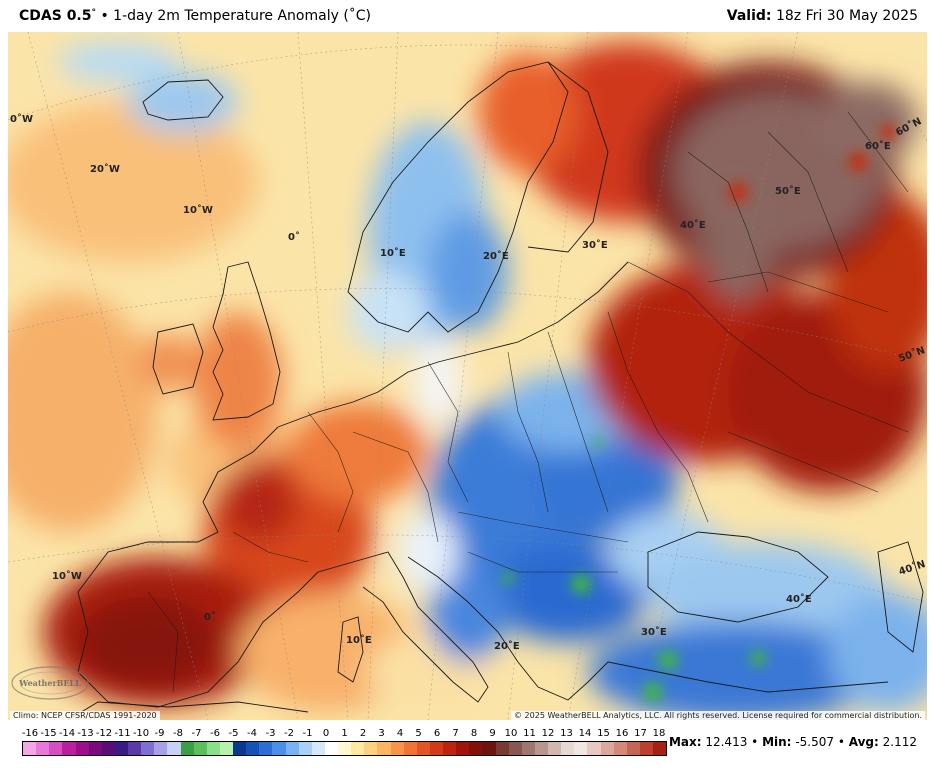 The image size is (935, 768). What do you see at coordinates (799, 599) in the screenshot?
I see `label-40e-south: 40˚E` at bounding box center [799, 599].